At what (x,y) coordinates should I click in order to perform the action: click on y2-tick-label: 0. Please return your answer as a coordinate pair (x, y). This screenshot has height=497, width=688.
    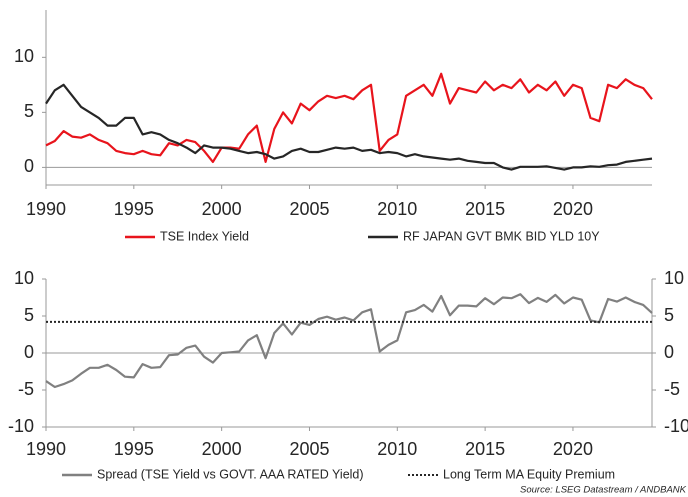
    Looking at the image, I should click on (669, 352).